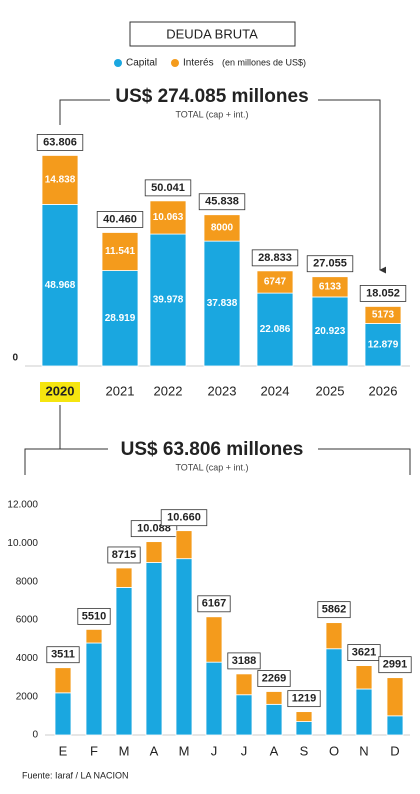  I want to click on total-label: 3621, so click(364, 653).